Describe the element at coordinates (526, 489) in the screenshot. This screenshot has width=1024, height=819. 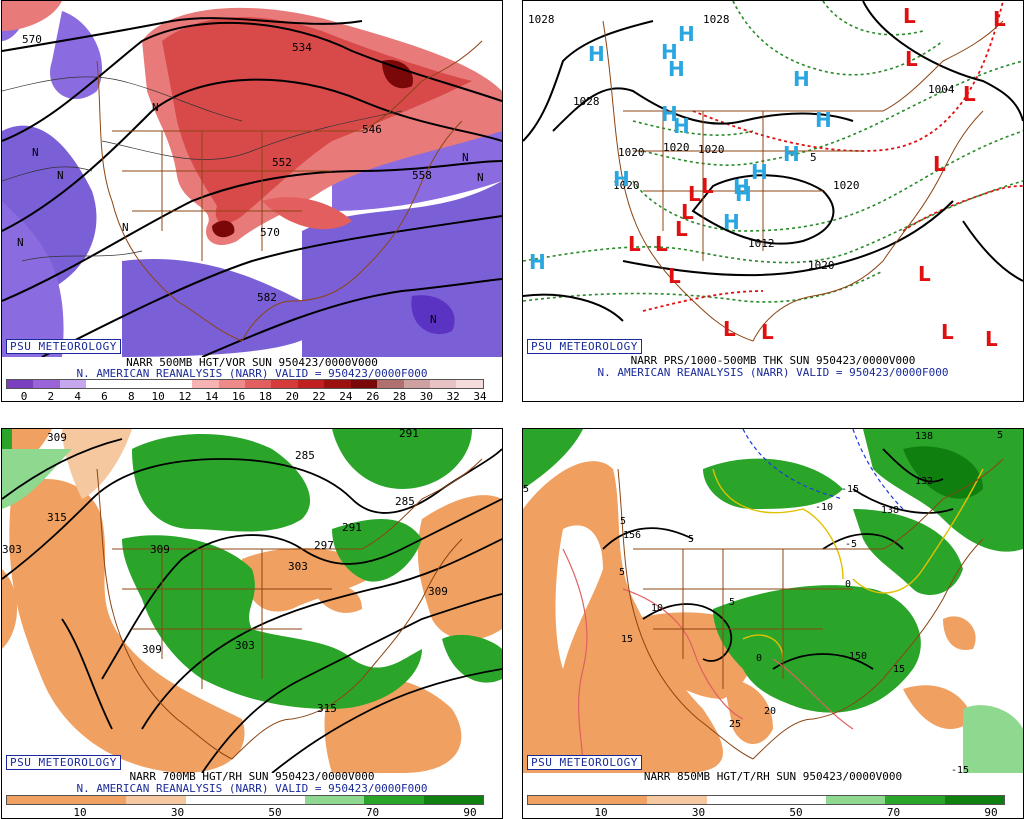
I see `temperature-label: 5` at that location.